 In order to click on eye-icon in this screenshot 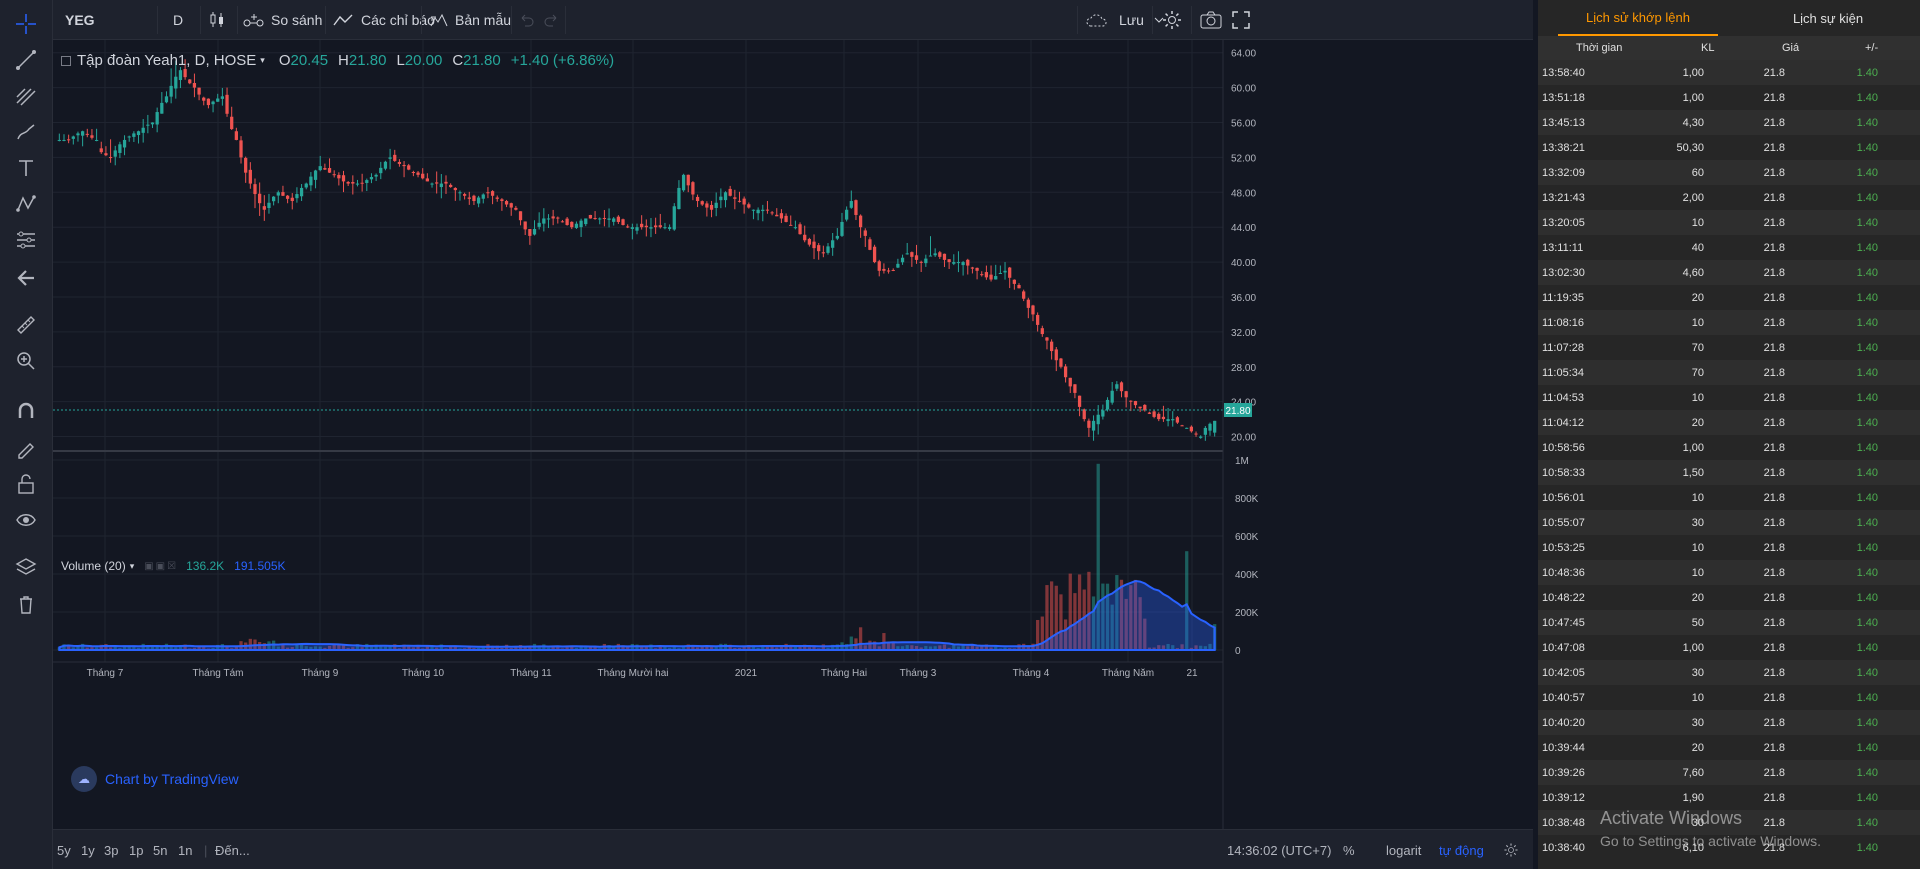, I will do `click(26, 520)`.